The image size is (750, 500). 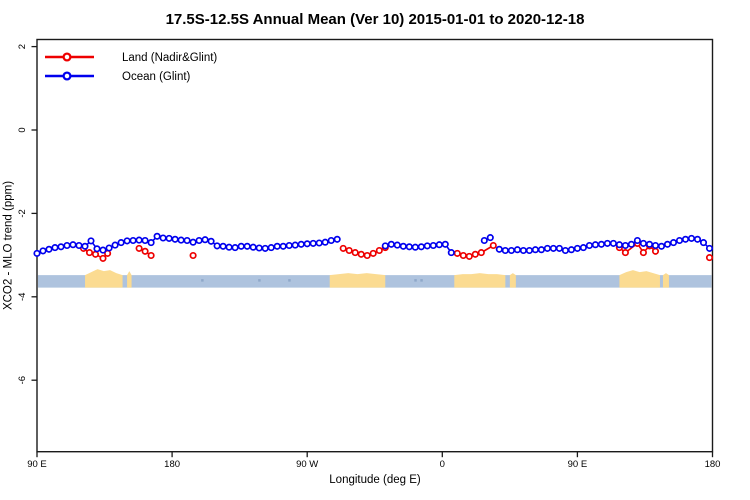 I want to click on x-tick-label: 90 W, so click(x=307, y=464).